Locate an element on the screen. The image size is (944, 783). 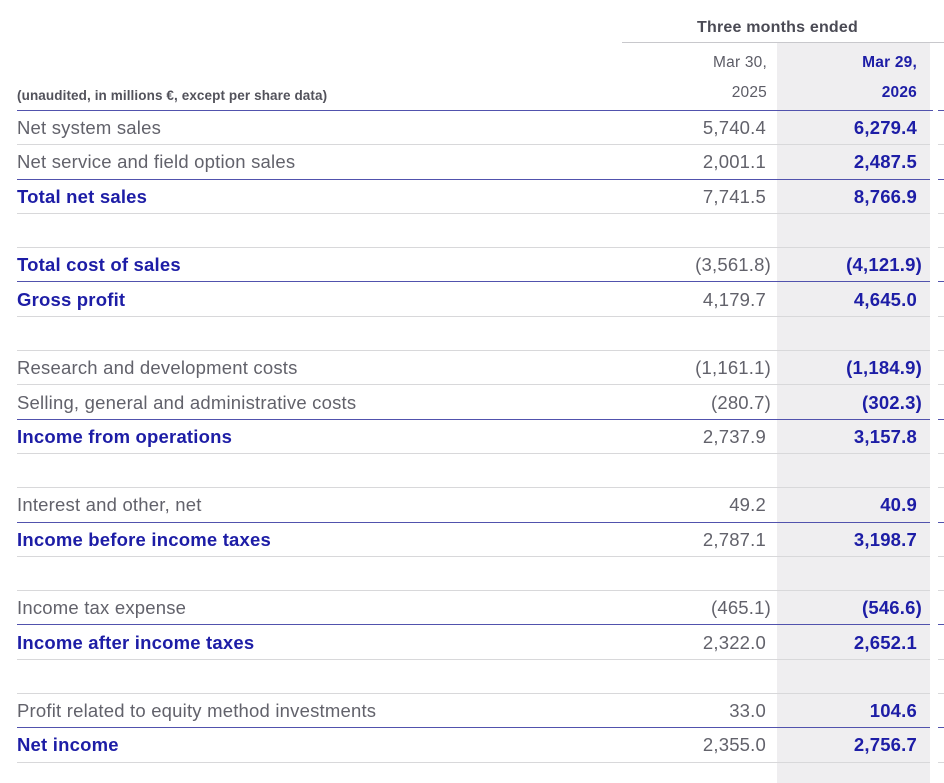
row-label: Income before income taxes is located at coordinates (144, 539).